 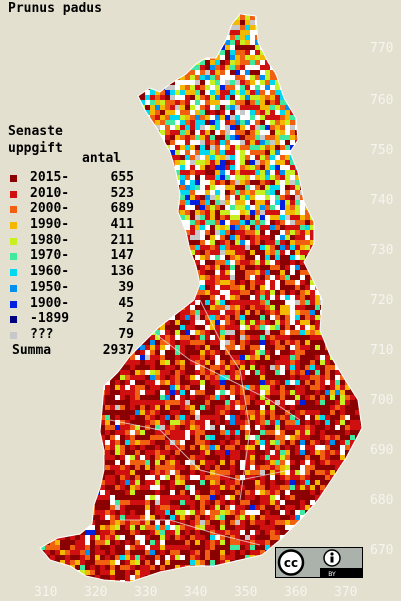 What do you see at coordinates (50, 319) in the screenshot?
I see `legend-label: -1899` at bounding box center [50, 319].